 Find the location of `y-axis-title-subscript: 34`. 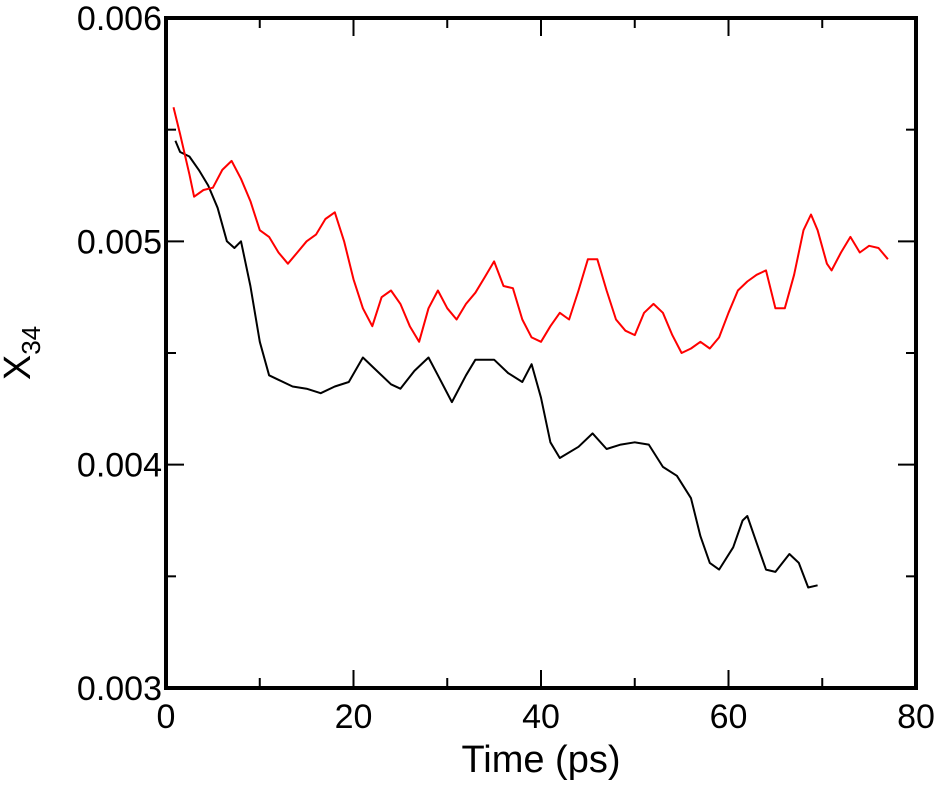

y-axis-title-subscript: 34 is located at coordinates (31, 340).